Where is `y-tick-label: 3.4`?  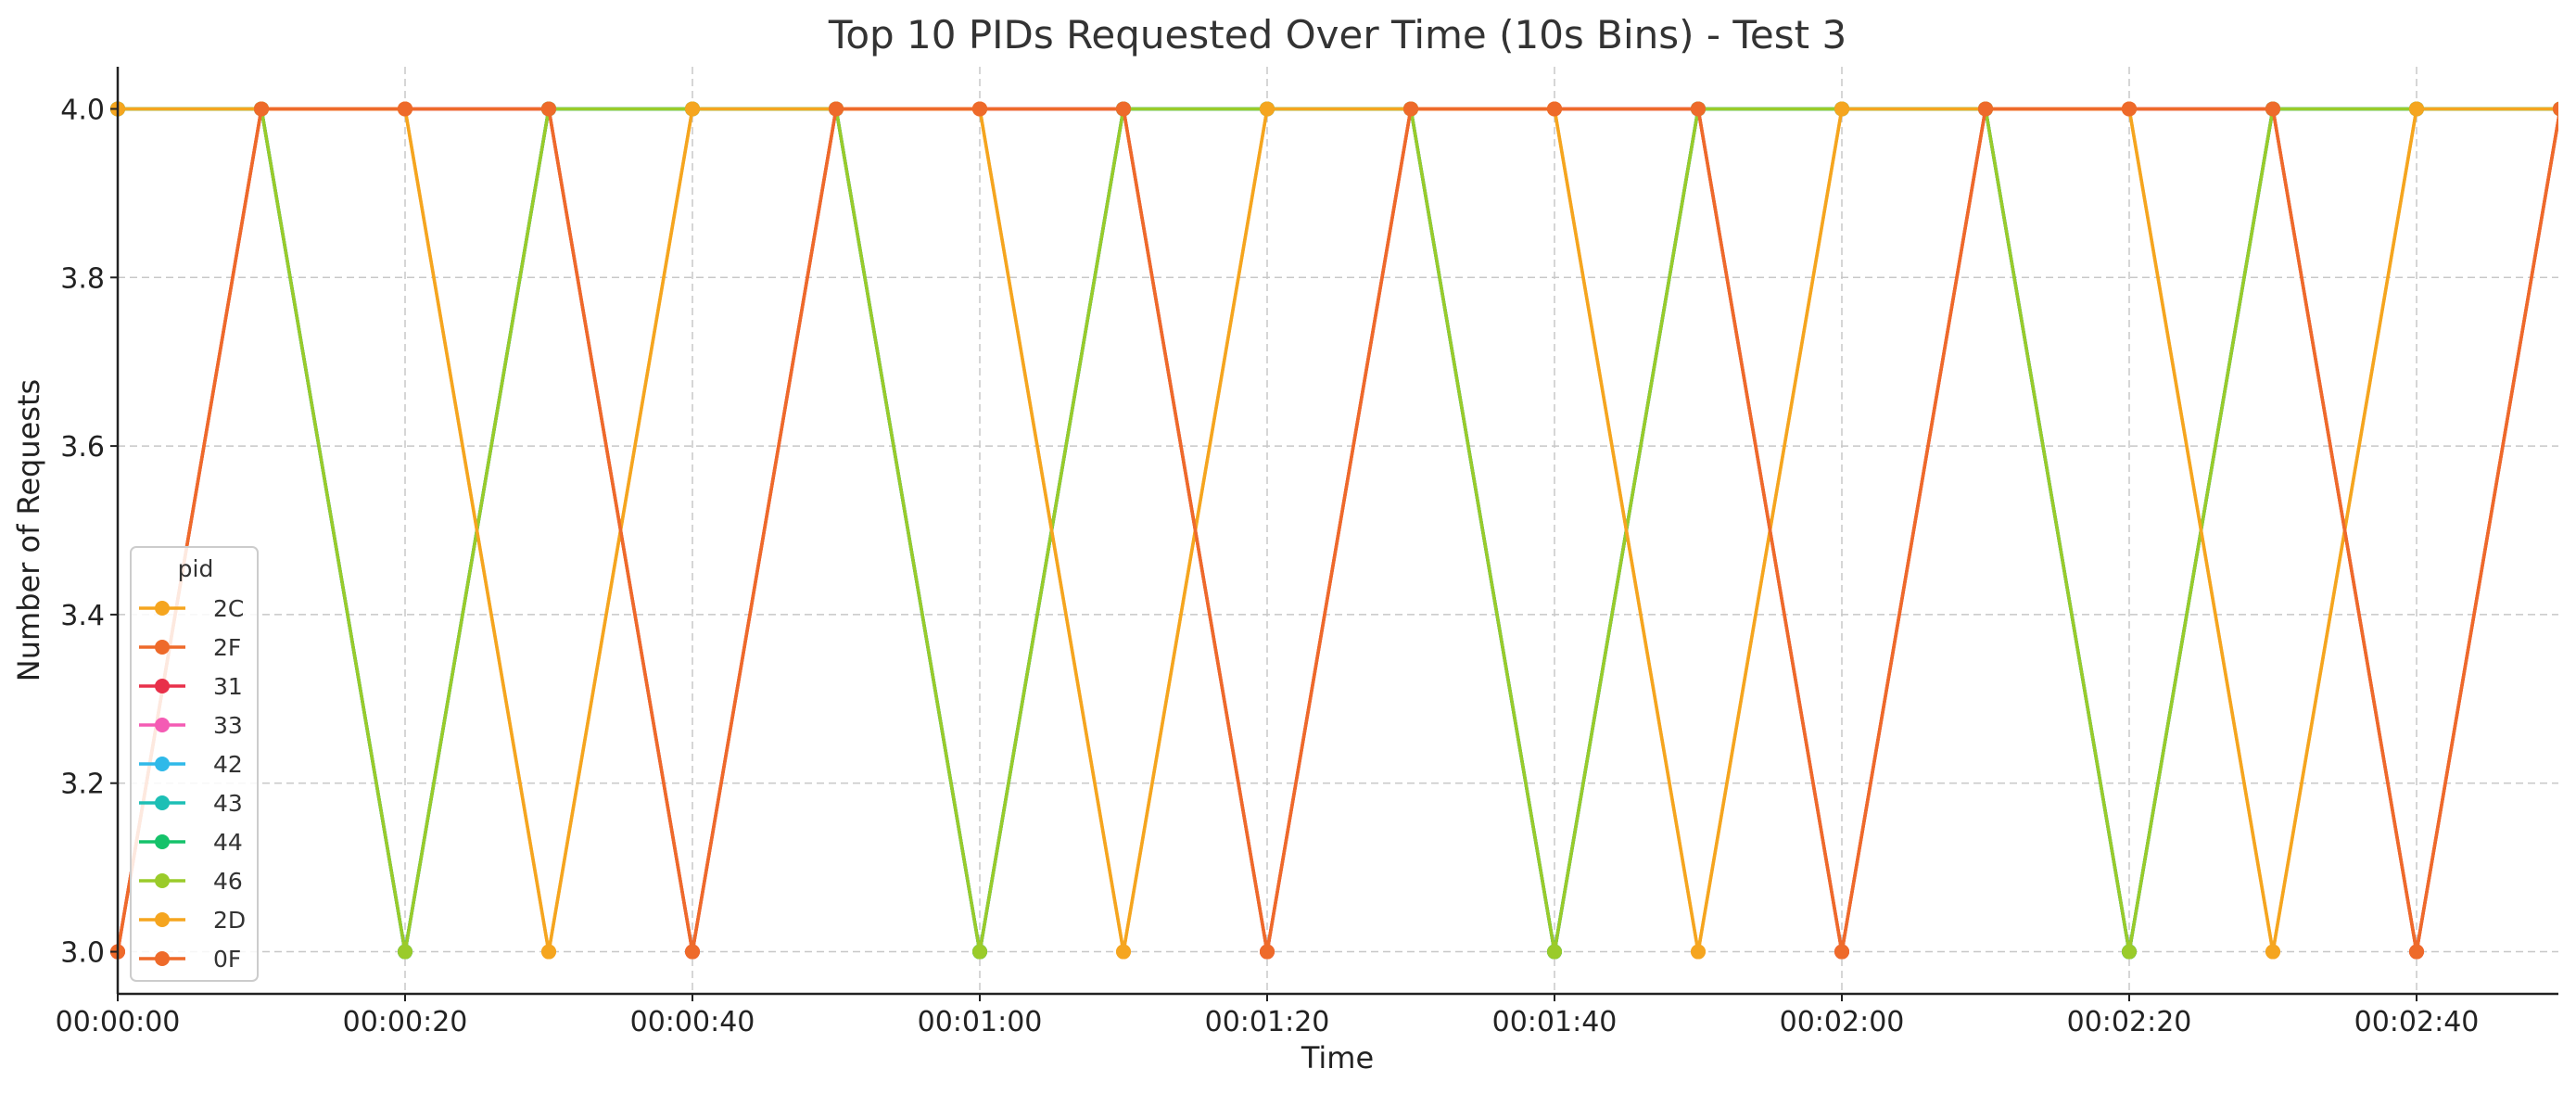
y-tick-label: 3.4 is located at coordinates (82, 616).